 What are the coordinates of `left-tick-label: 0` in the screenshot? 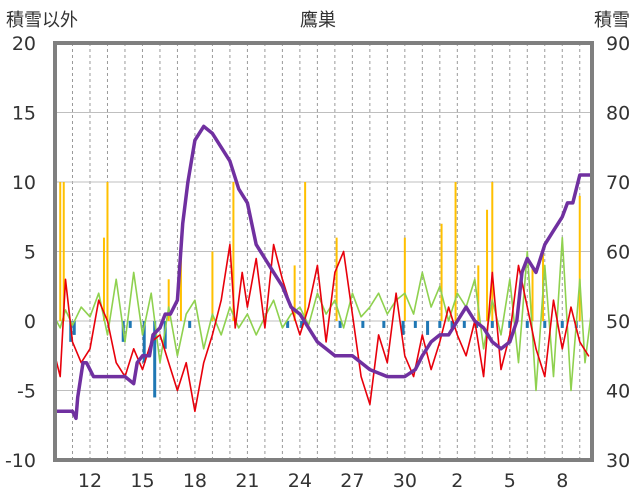 It's located at (30, 322).